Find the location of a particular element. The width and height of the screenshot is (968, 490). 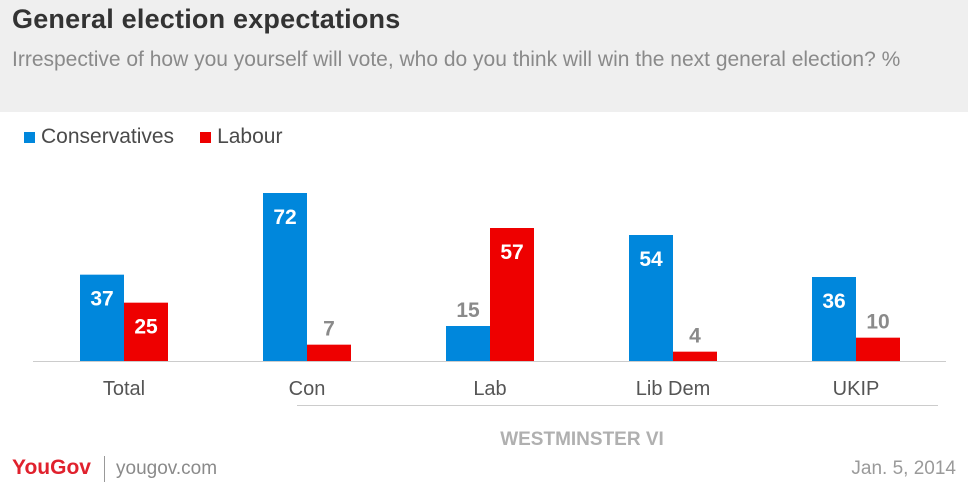

yougov-logo: YouGov is located at coordinates (51, 467).